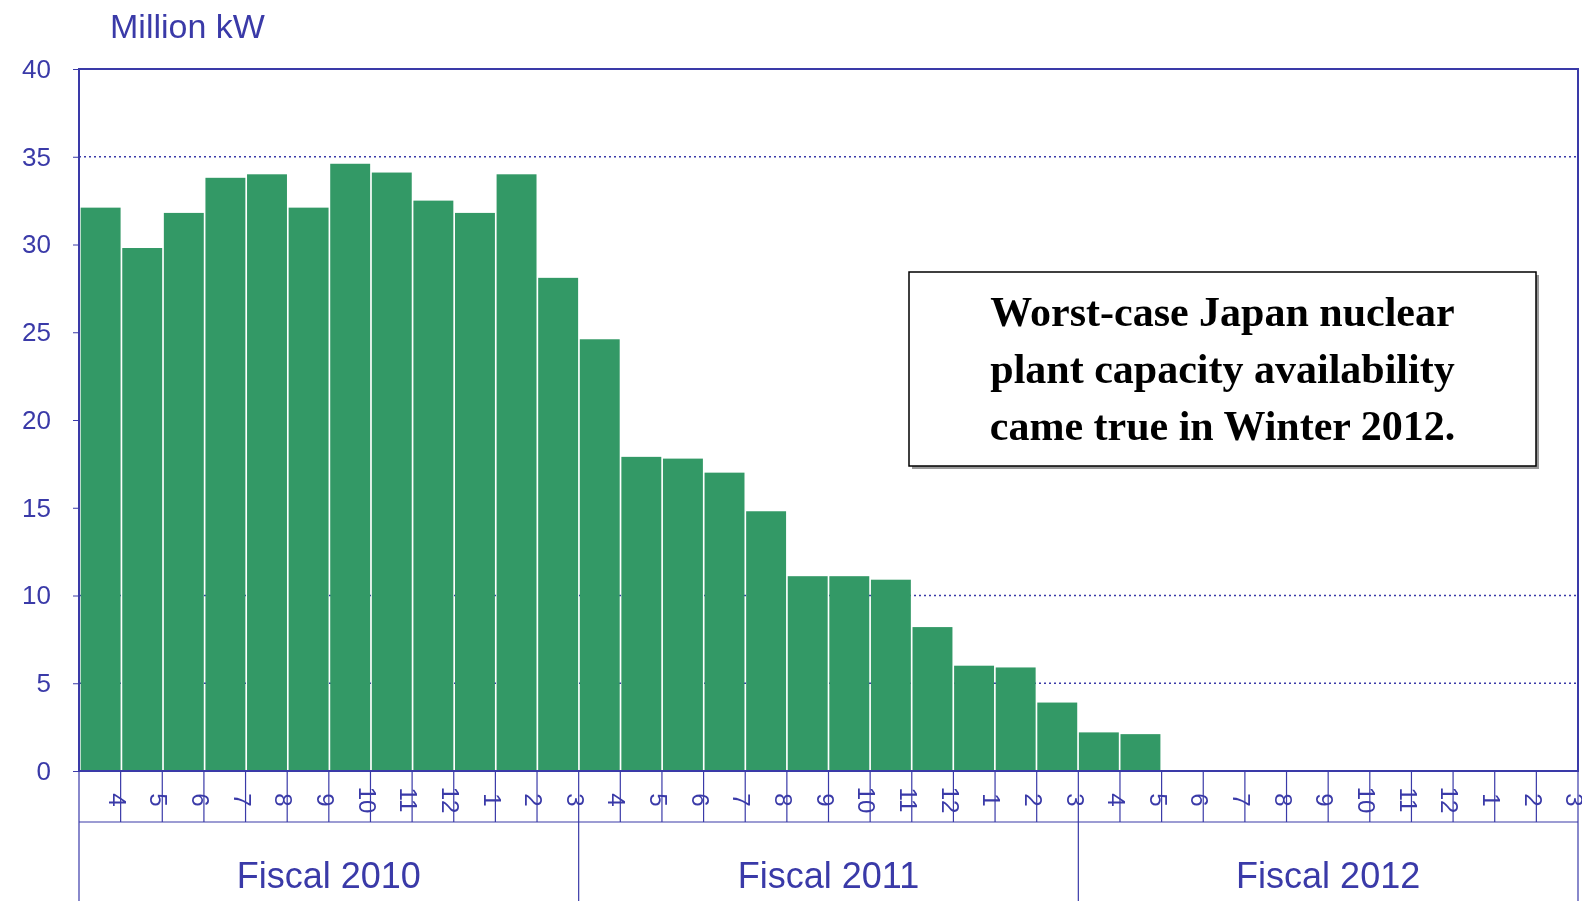 This screenshot has width=1582, height=901. Describe the element at coordinates (36, 595) in the screenshot. I see `y-tick-label: 10` at that location.